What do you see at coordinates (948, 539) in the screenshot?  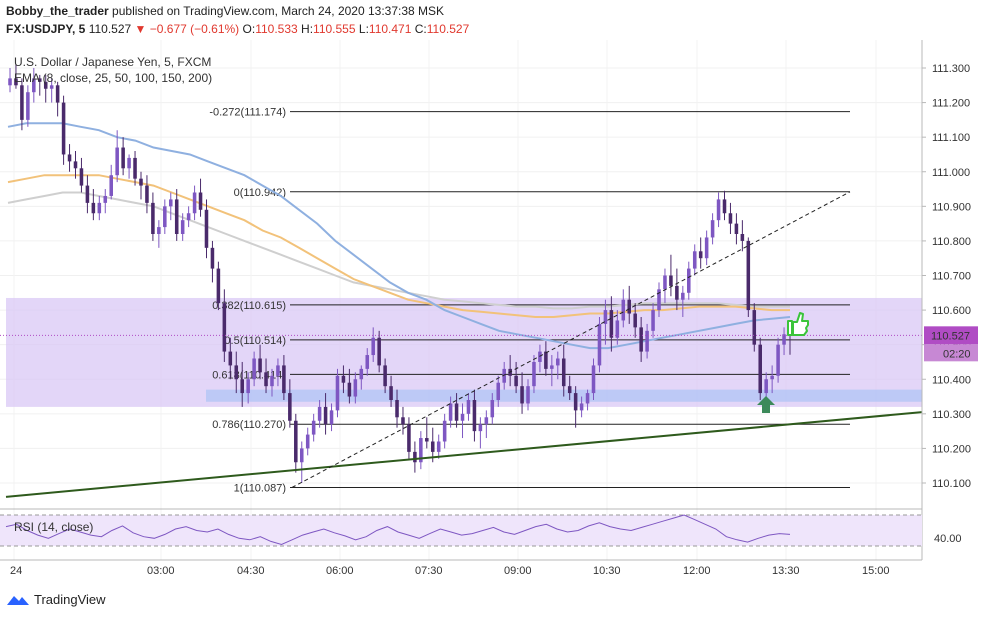 I see `rsi-axis-label: 40.00` at bounding box center [948, 539].